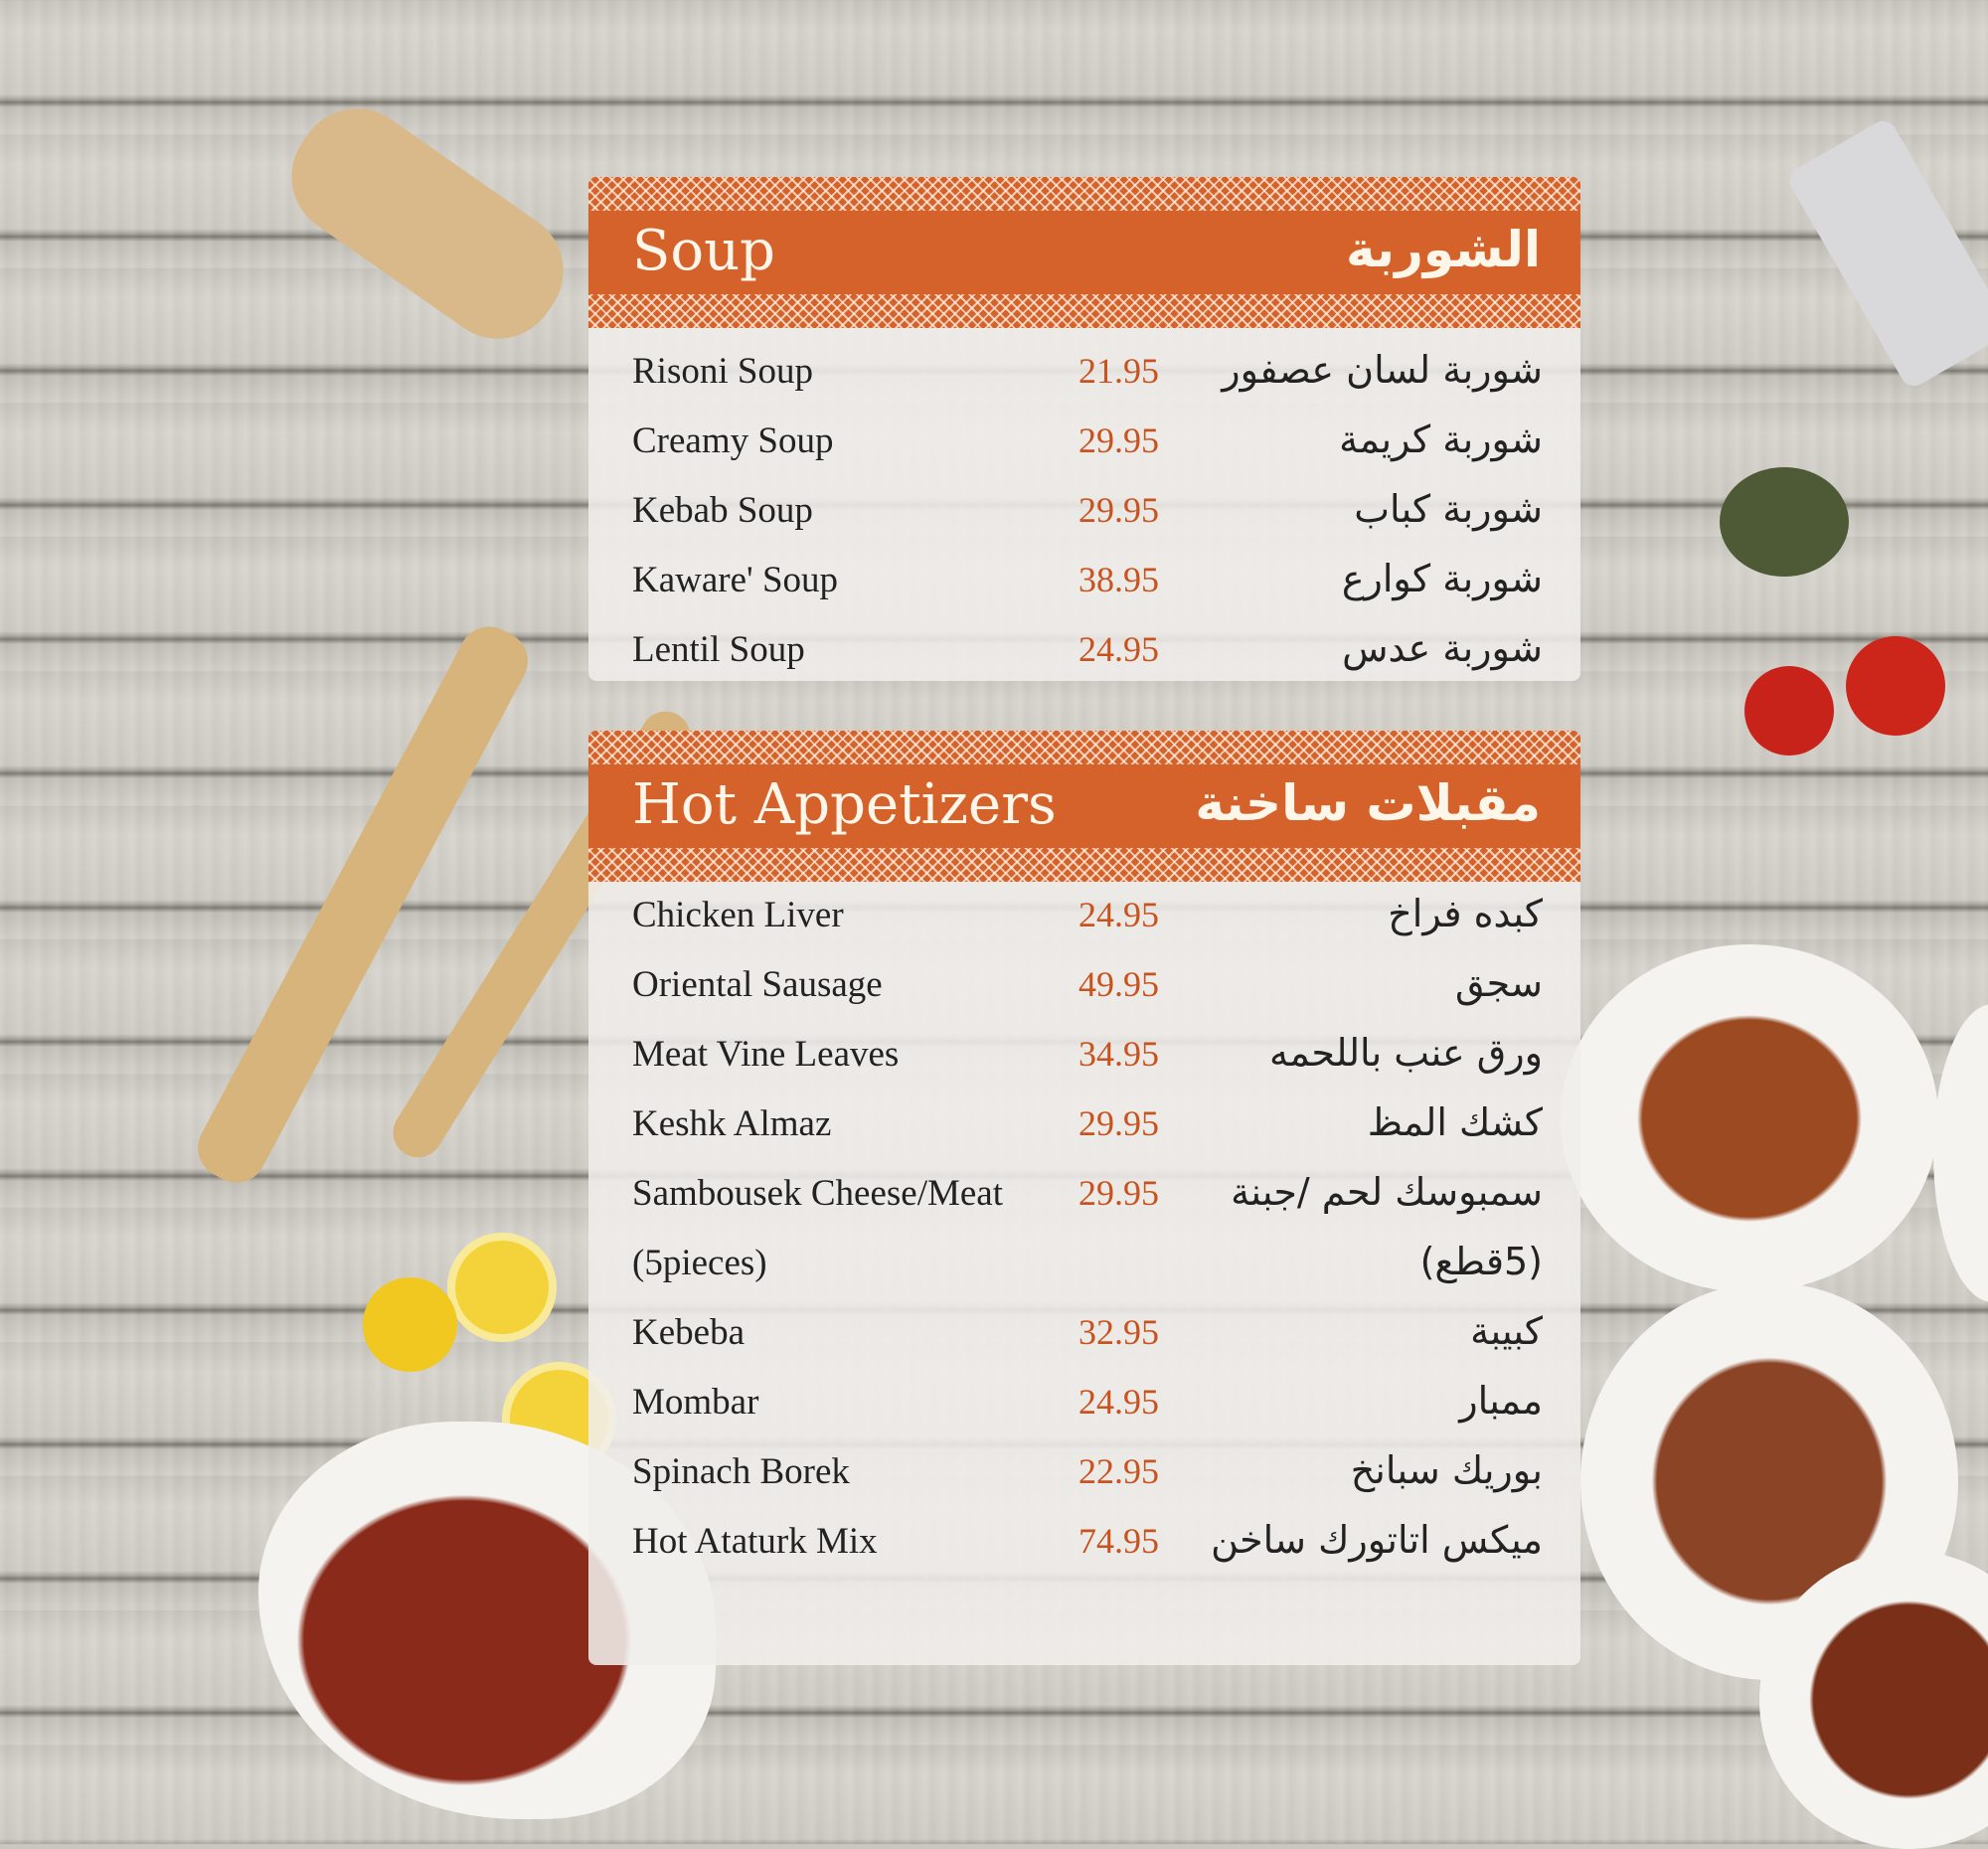 The image size is (1988, 1849). What do you see at coordinates (766, 1054) in the screenshot?
I see `item-name: Meat Vine Leaves` at bounding box center [766, 1054].